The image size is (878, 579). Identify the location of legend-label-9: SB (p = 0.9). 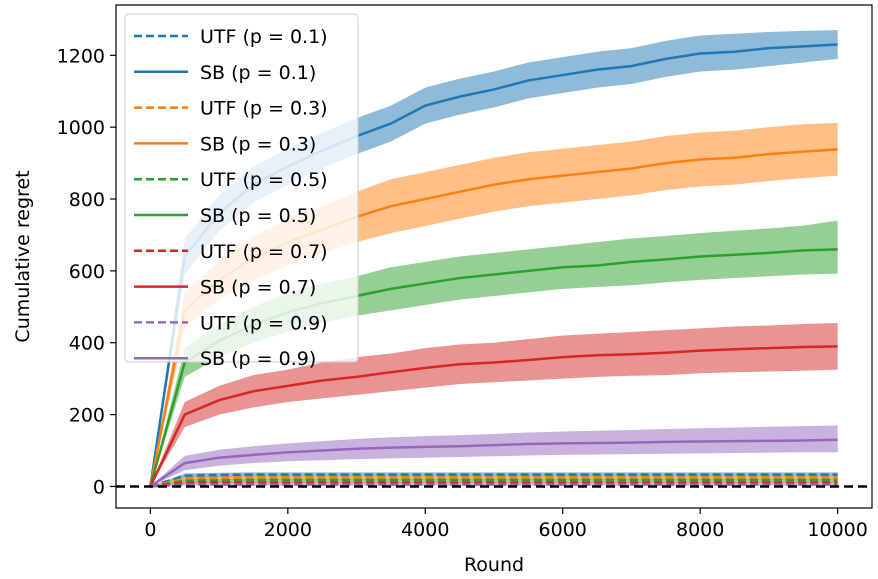
(258, 359).